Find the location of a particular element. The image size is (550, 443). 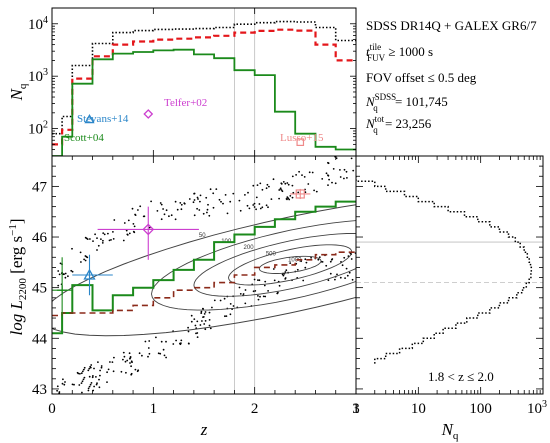

histogram-ytick-label: 102 is located at coordinates (38, 129).